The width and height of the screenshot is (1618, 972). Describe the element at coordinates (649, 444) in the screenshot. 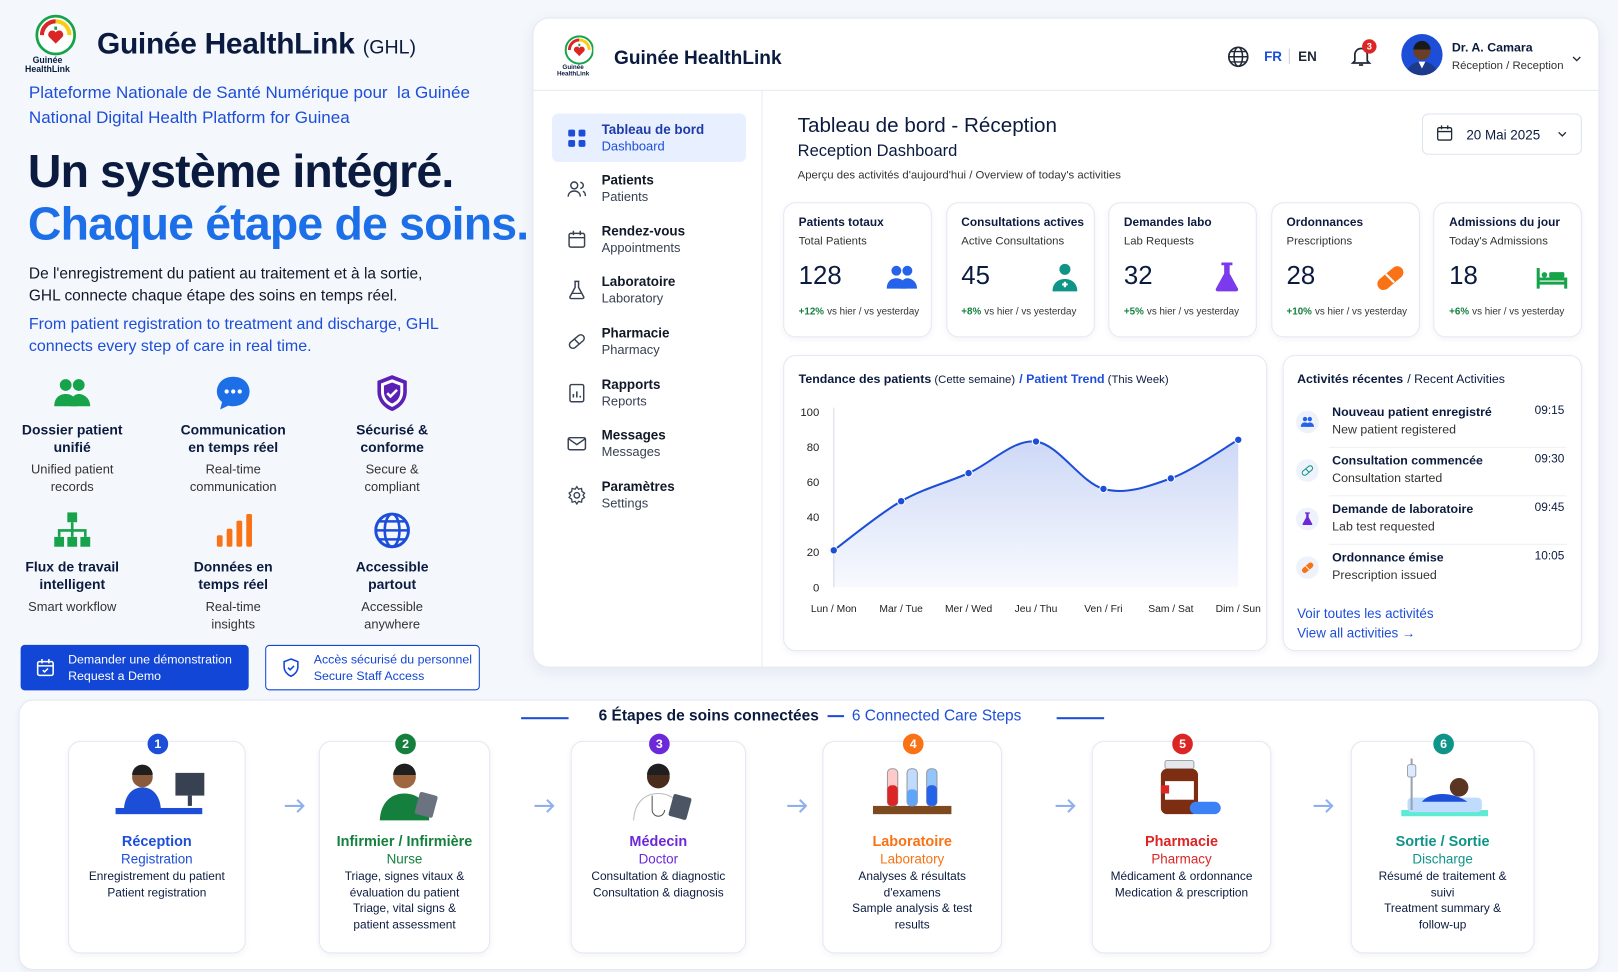

I see `nav-item: Messages Messages` at that location.